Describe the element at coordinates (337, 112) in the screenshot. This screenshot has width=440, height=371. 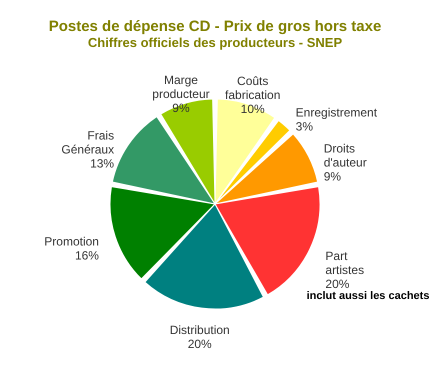
I see `slice-label: Enregistrement` at that location.